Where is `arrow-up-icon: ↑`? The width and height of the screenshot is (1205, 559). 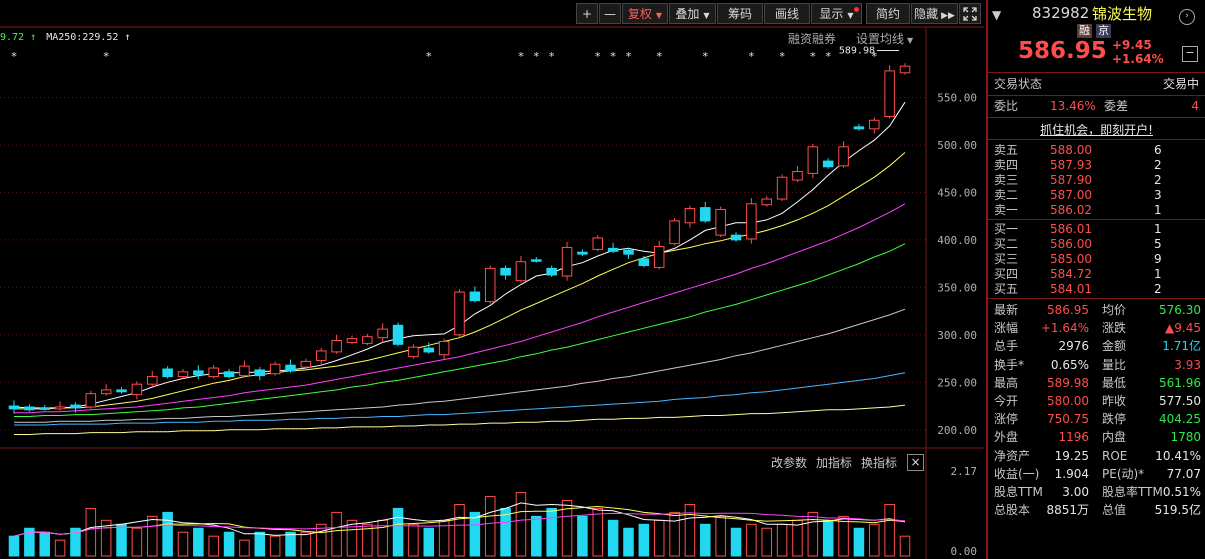
arrow-up-icon: ↑ is located at coordinates (127, 37).